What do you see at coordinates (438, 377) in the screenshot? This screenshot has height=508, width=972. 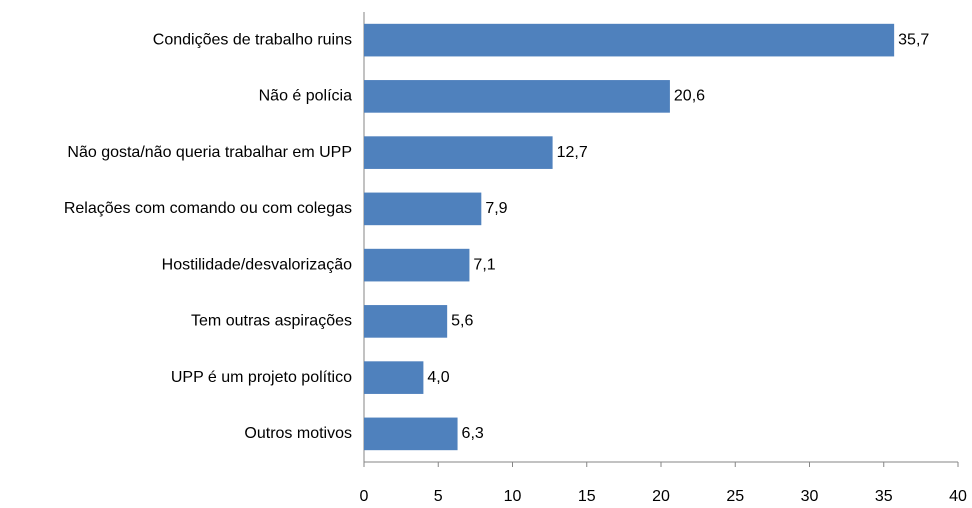 I see `data-label: 4,0` at bounding box center [438, 377].